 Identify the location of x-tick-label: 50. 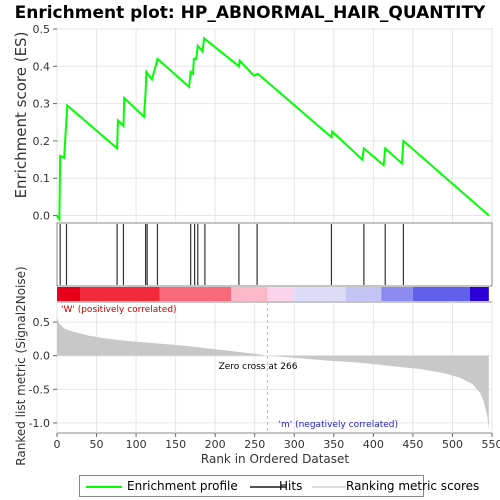
(97, 444).